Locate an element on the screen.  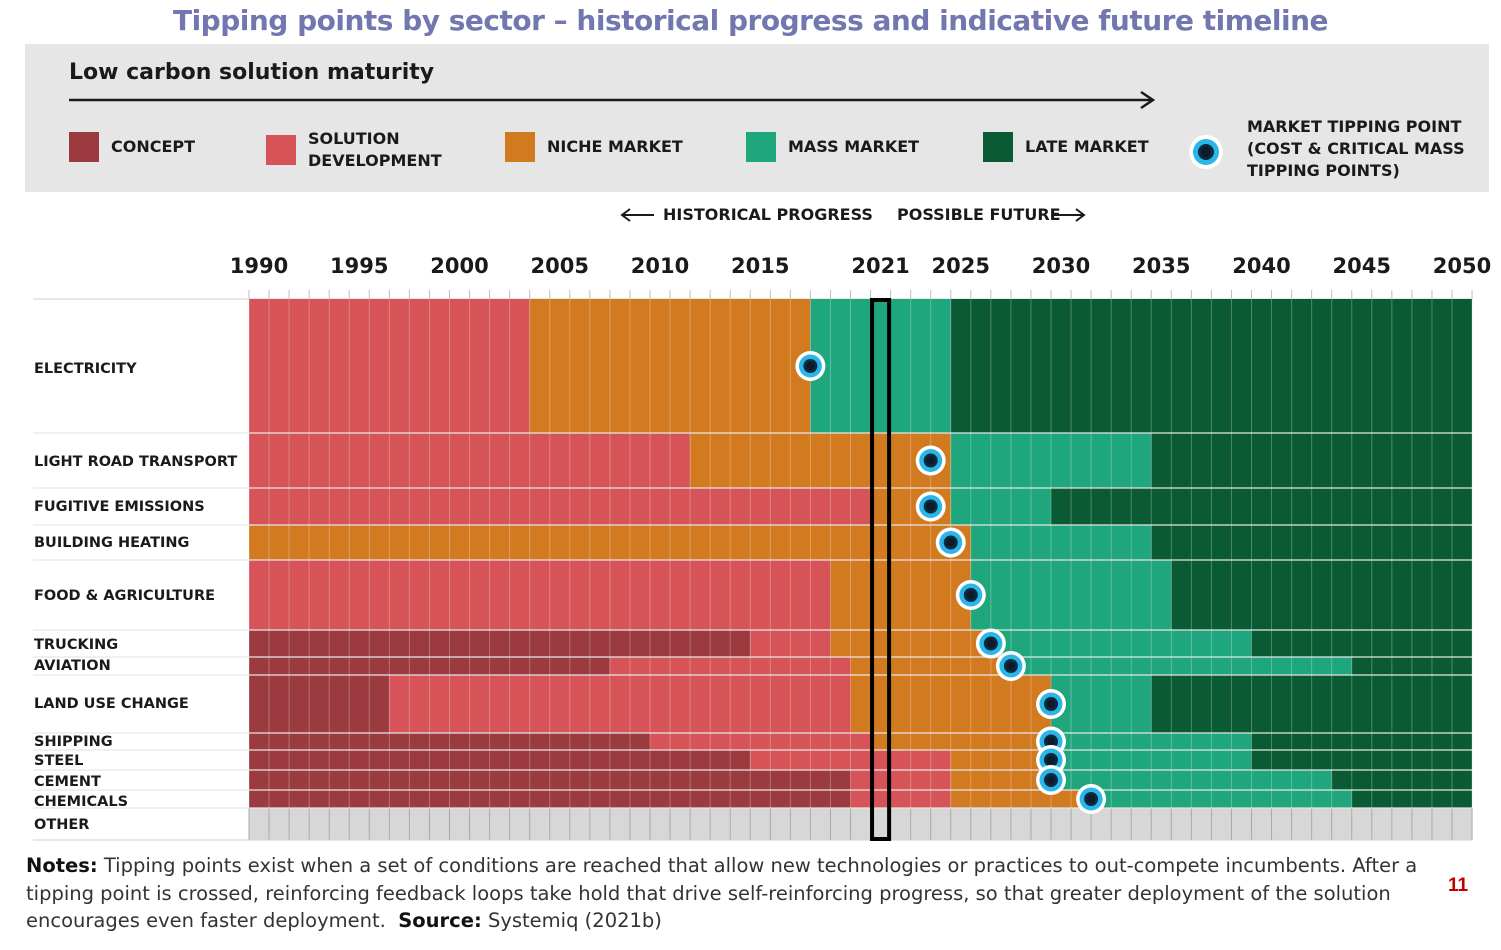
tick-label-2045: 2045 is located at coordinates (1362, 266).